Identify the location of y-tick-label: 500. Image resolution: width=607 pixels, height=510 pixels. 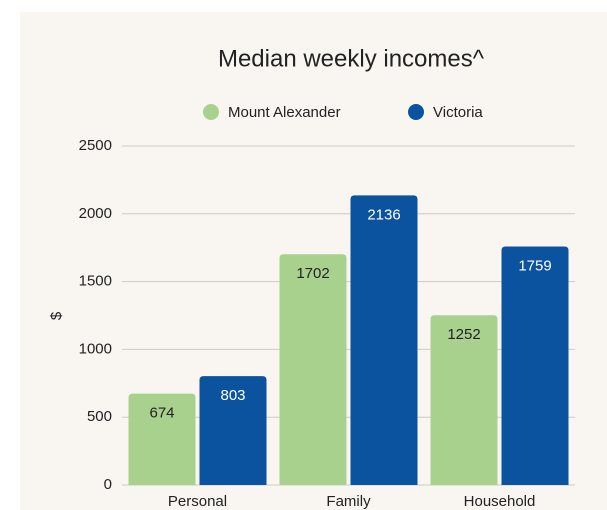
(99, 416).